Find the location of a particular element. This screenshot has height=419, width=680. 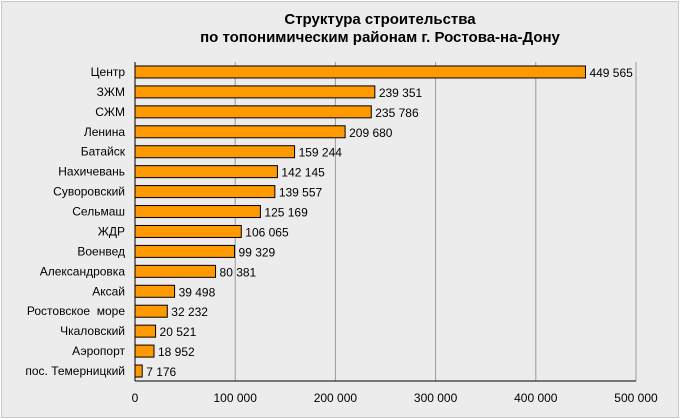

value-label: 39 498 is located at coordinates (197, 292).